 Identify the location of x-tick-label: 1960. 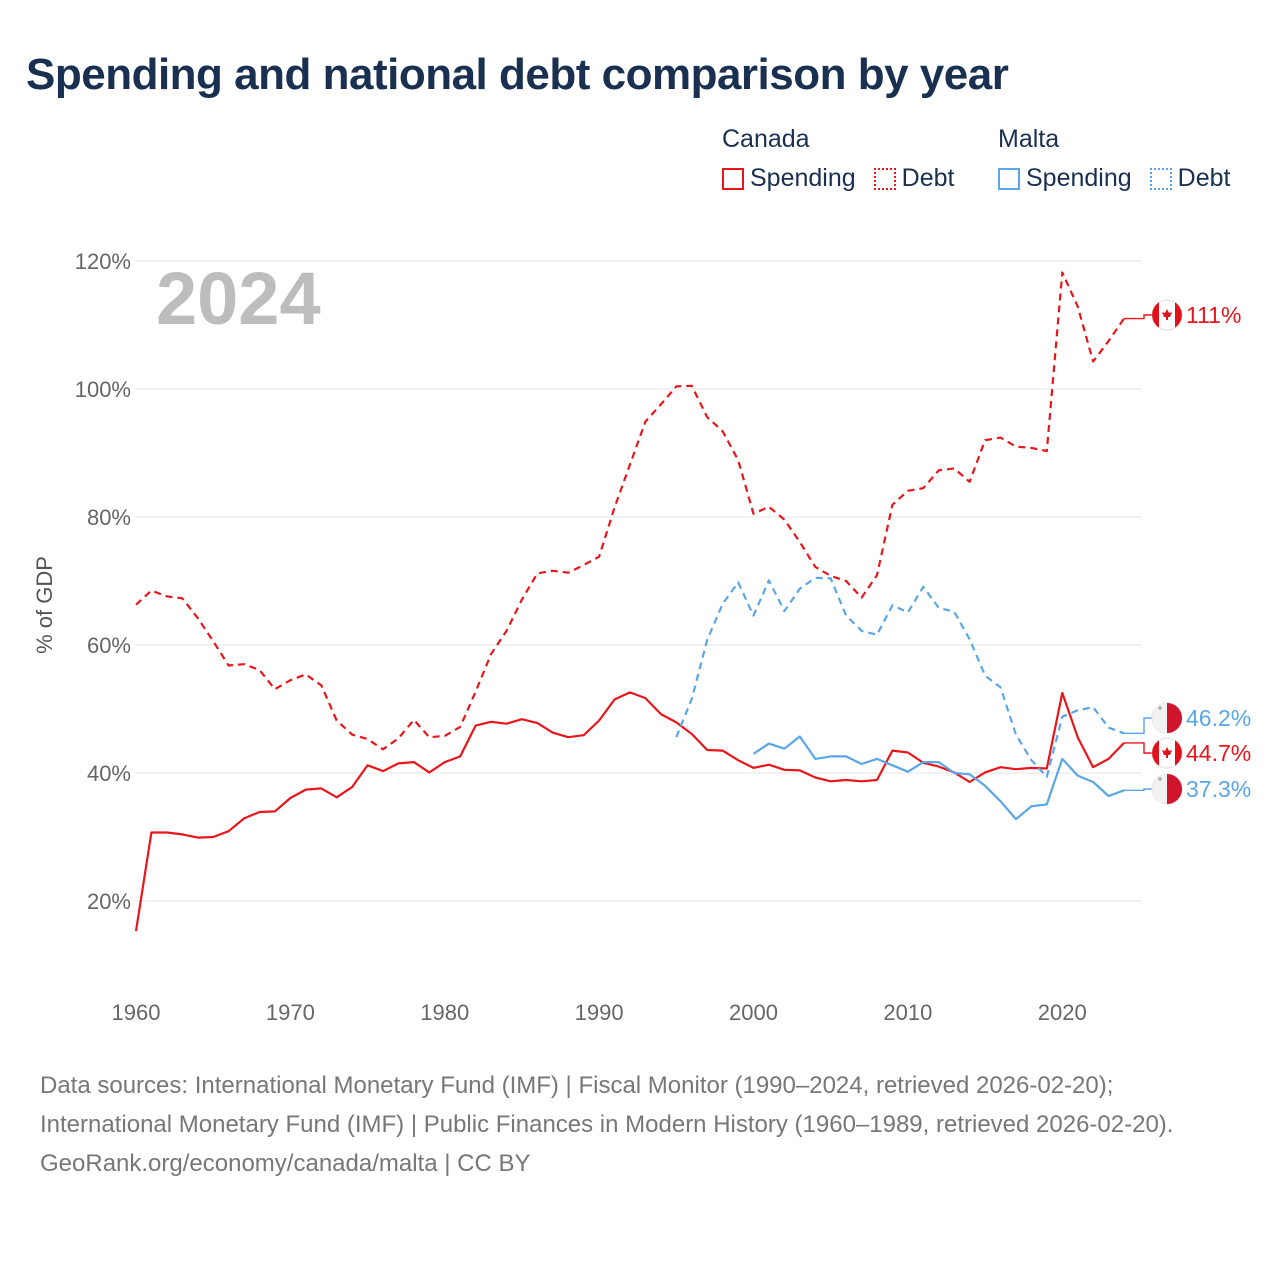
(136, 1012).